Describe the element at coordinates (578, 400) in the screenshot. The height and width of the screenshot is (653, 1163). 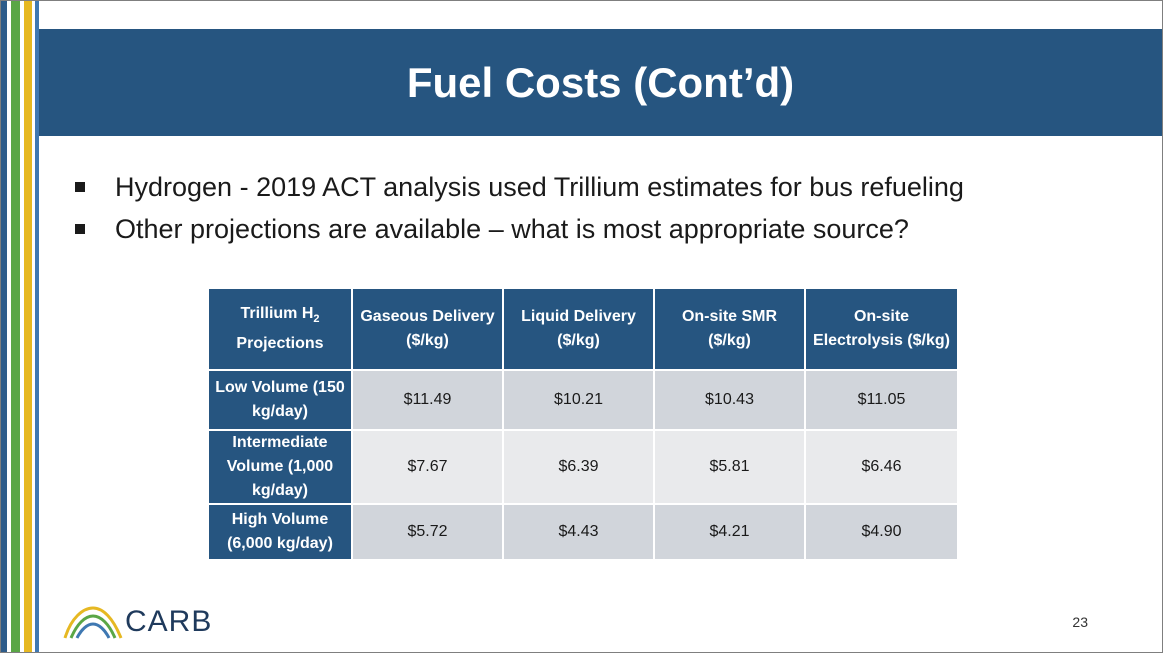
I see `table-cell: $10.21` at that location.